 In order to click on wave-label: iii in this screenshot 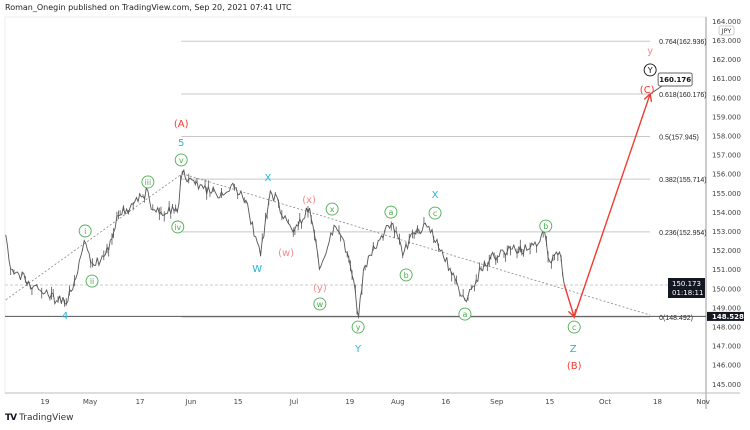, I will do `click(148, 182)`.